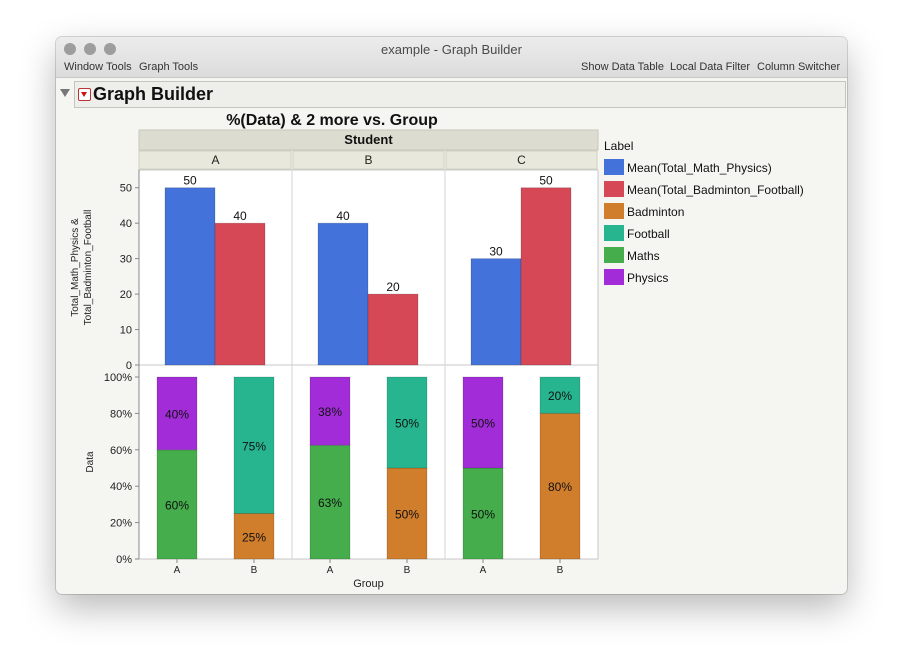 This screenshot has width=903, height=669. I want to click on local-data-filter-menu: Local Data Filter, so click(710, 67).